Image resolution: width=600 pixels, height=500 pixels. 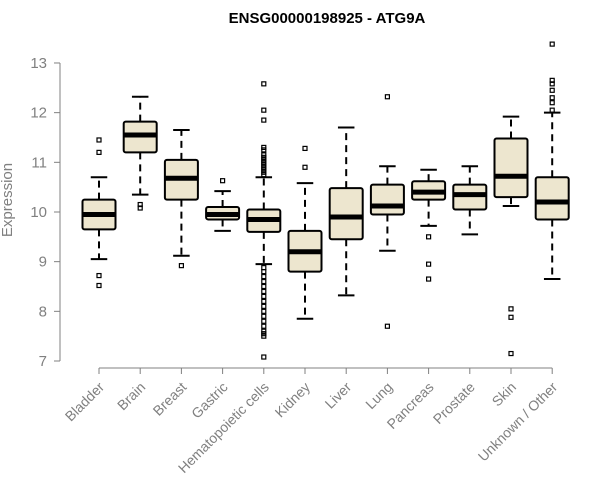 What do you see at coordinates (99, 213) in the screenshot?
I see `box-bladder` at bounding box center [99, 213].